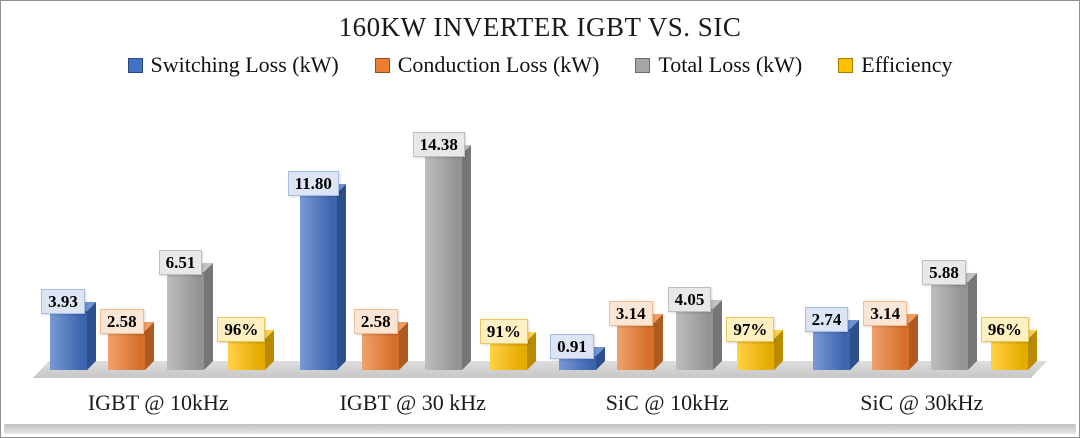 The height and width of the screenshot is (438, 1080). I want to click on bar-cluster: 3.93 2.58 6.51 96%, so click(157, 251).